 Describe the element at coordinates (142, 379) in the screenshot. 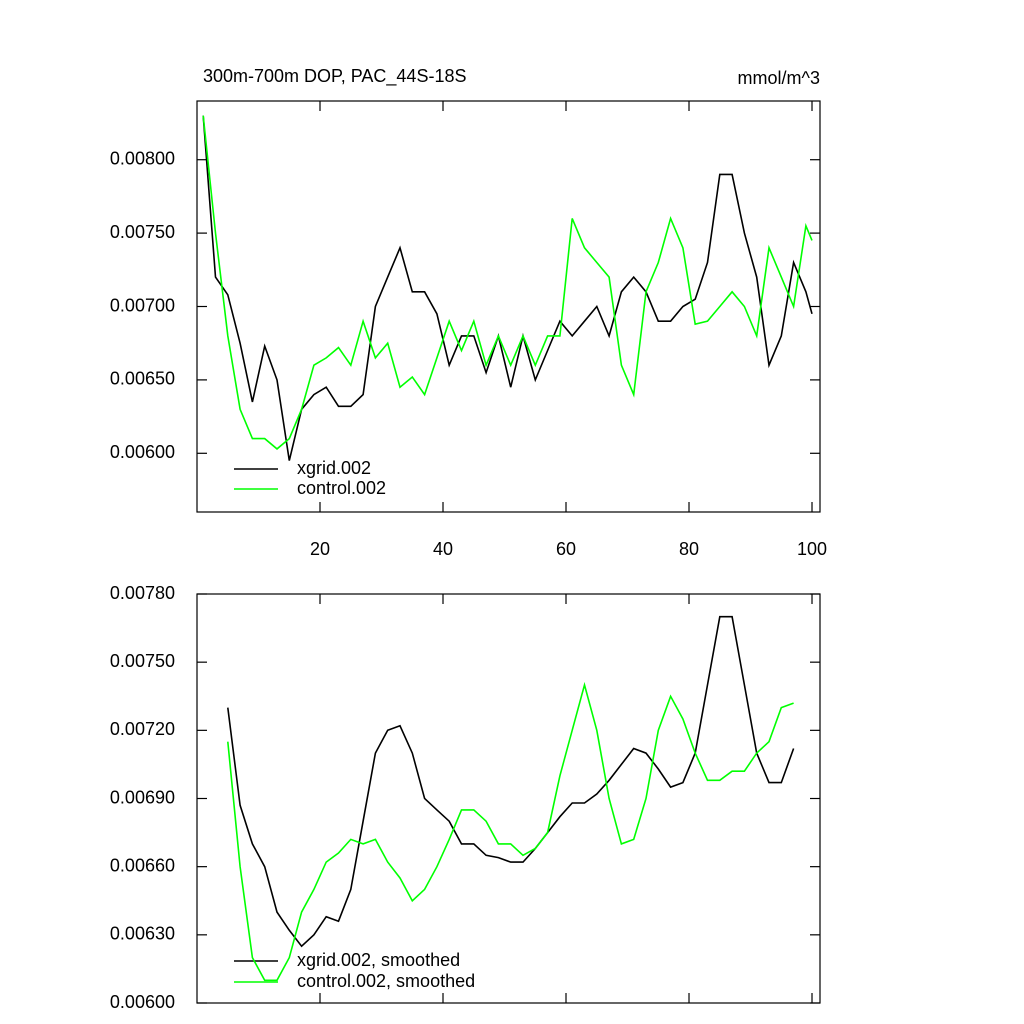

I see `y-tick-label: 0.00650` at that location.